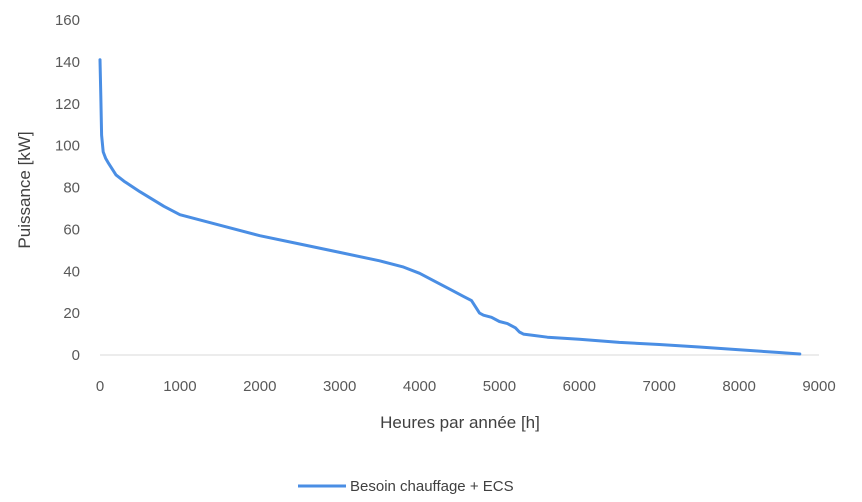 Image resolution: width=862 pixels, height=502 pixels. Describe the element at coordinates (179, 386) in the screenshot. I see `x-tick-label: 1000` at that location.